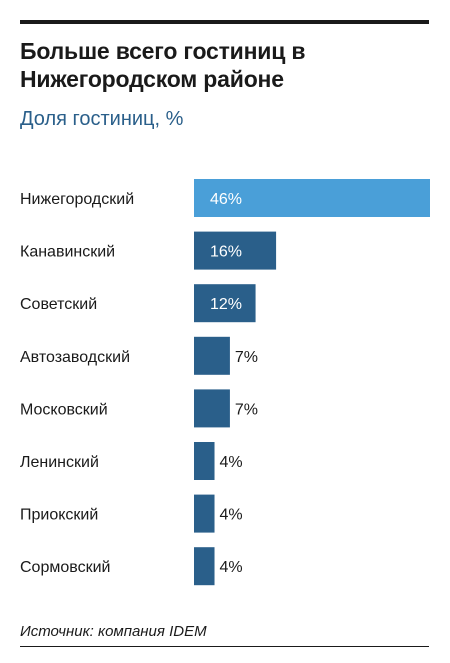  What do you see at coordinates (226, 199) in the screenshot?
I see `data-label: 46%` at bounding box center [226, 199].